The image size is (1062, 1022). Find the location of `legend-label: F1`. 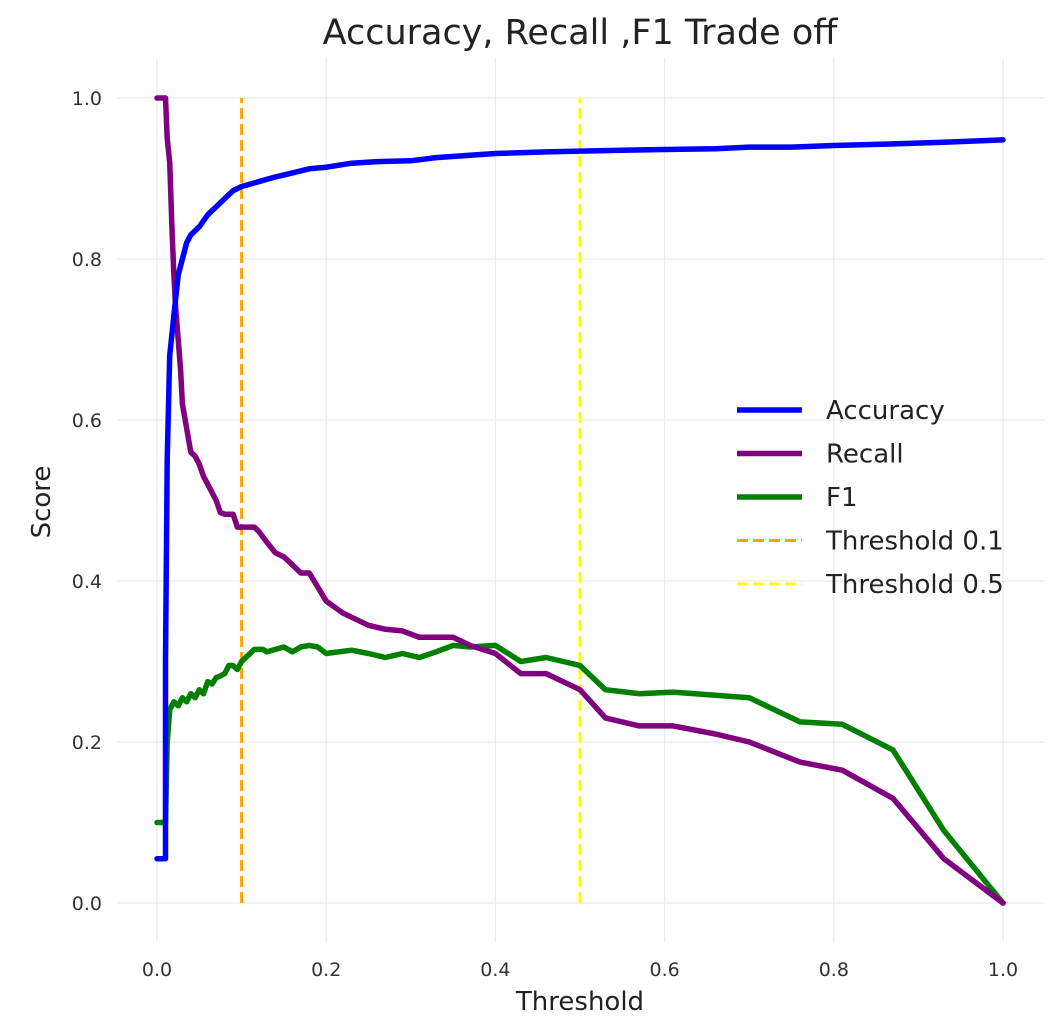

legend-label: F1 is located at coordinates (842, 498).